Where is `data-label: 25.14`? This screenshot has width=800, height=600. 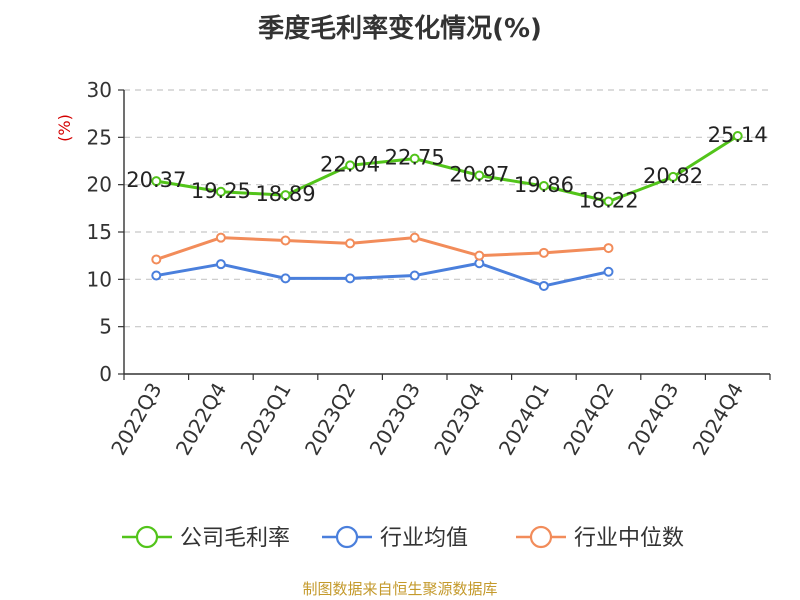
data-label: 25.14 is located at coordinates (738, 135).